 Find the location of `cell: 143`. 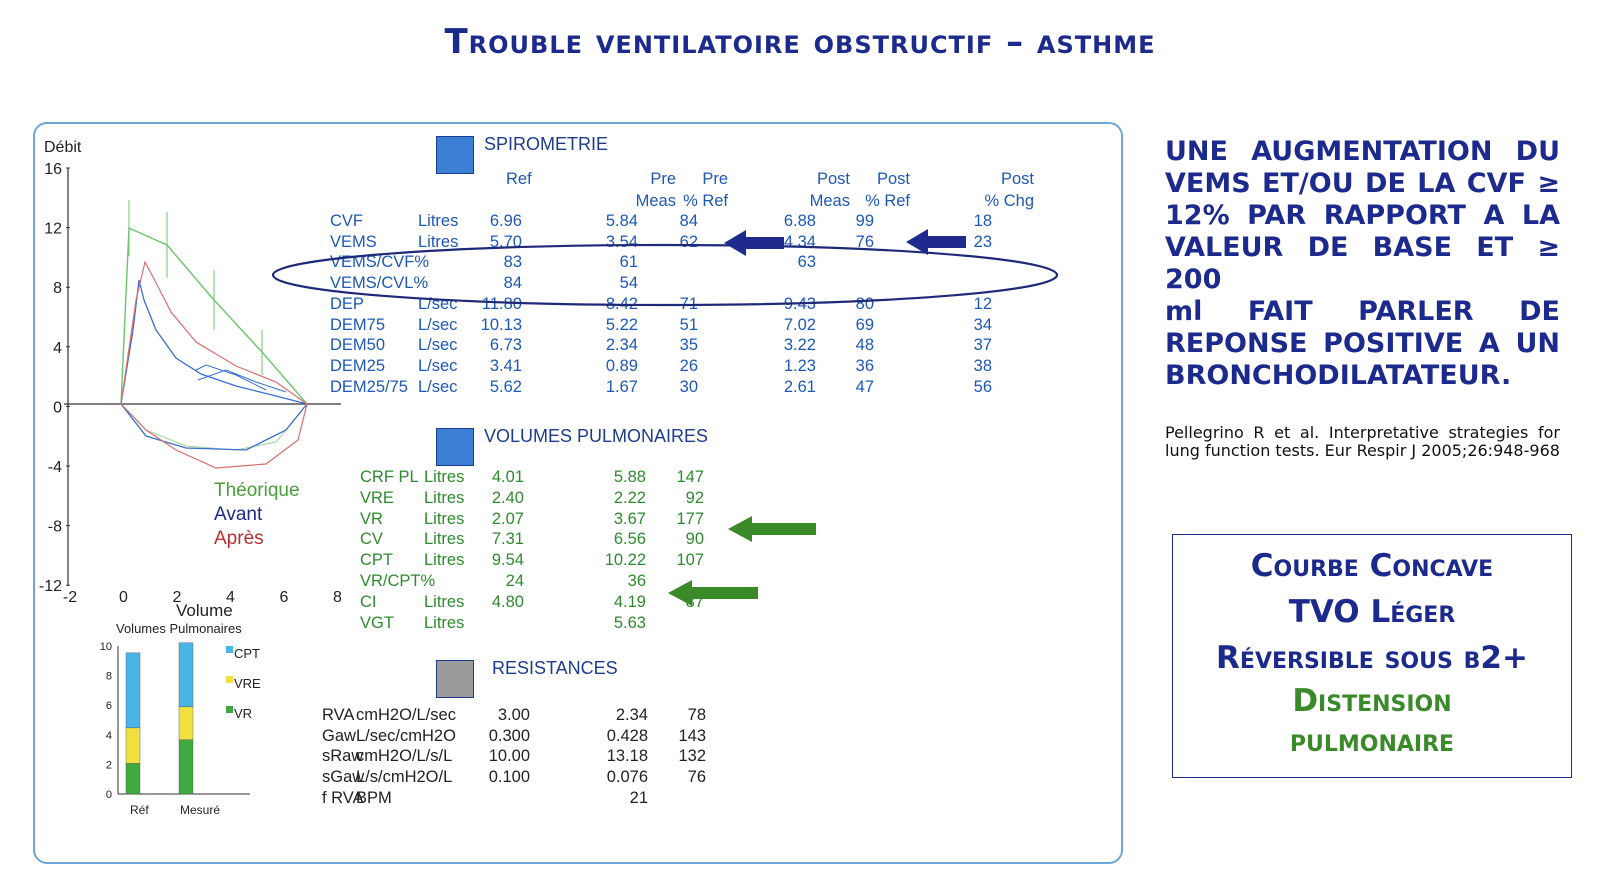

cell: 143 is located at coordinates (692, 735).